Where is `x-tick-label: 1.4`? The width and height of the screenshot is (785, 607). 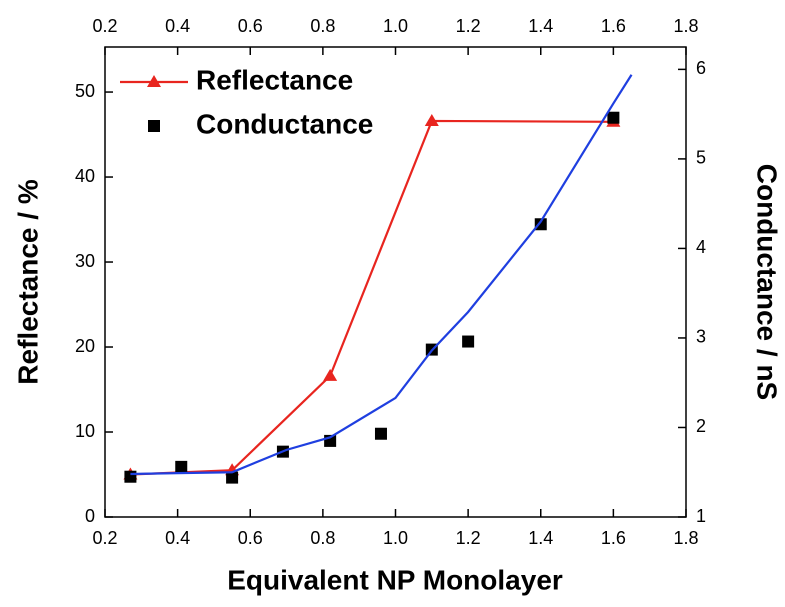
x-tick-label: 1.4 is located at coordinates (540, 538).